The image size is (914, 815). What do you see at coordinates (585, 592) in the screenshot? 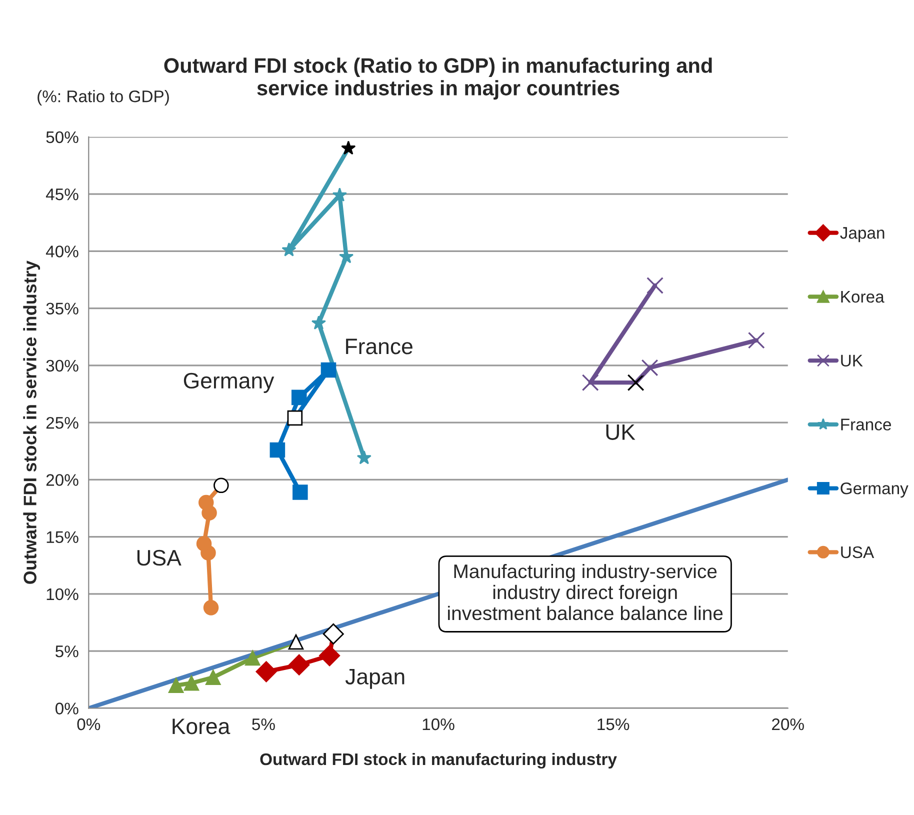
I see `annotation: Manufacturing industry-service industry direct foreign investment balance balance line` at bounding box center [585, 592].